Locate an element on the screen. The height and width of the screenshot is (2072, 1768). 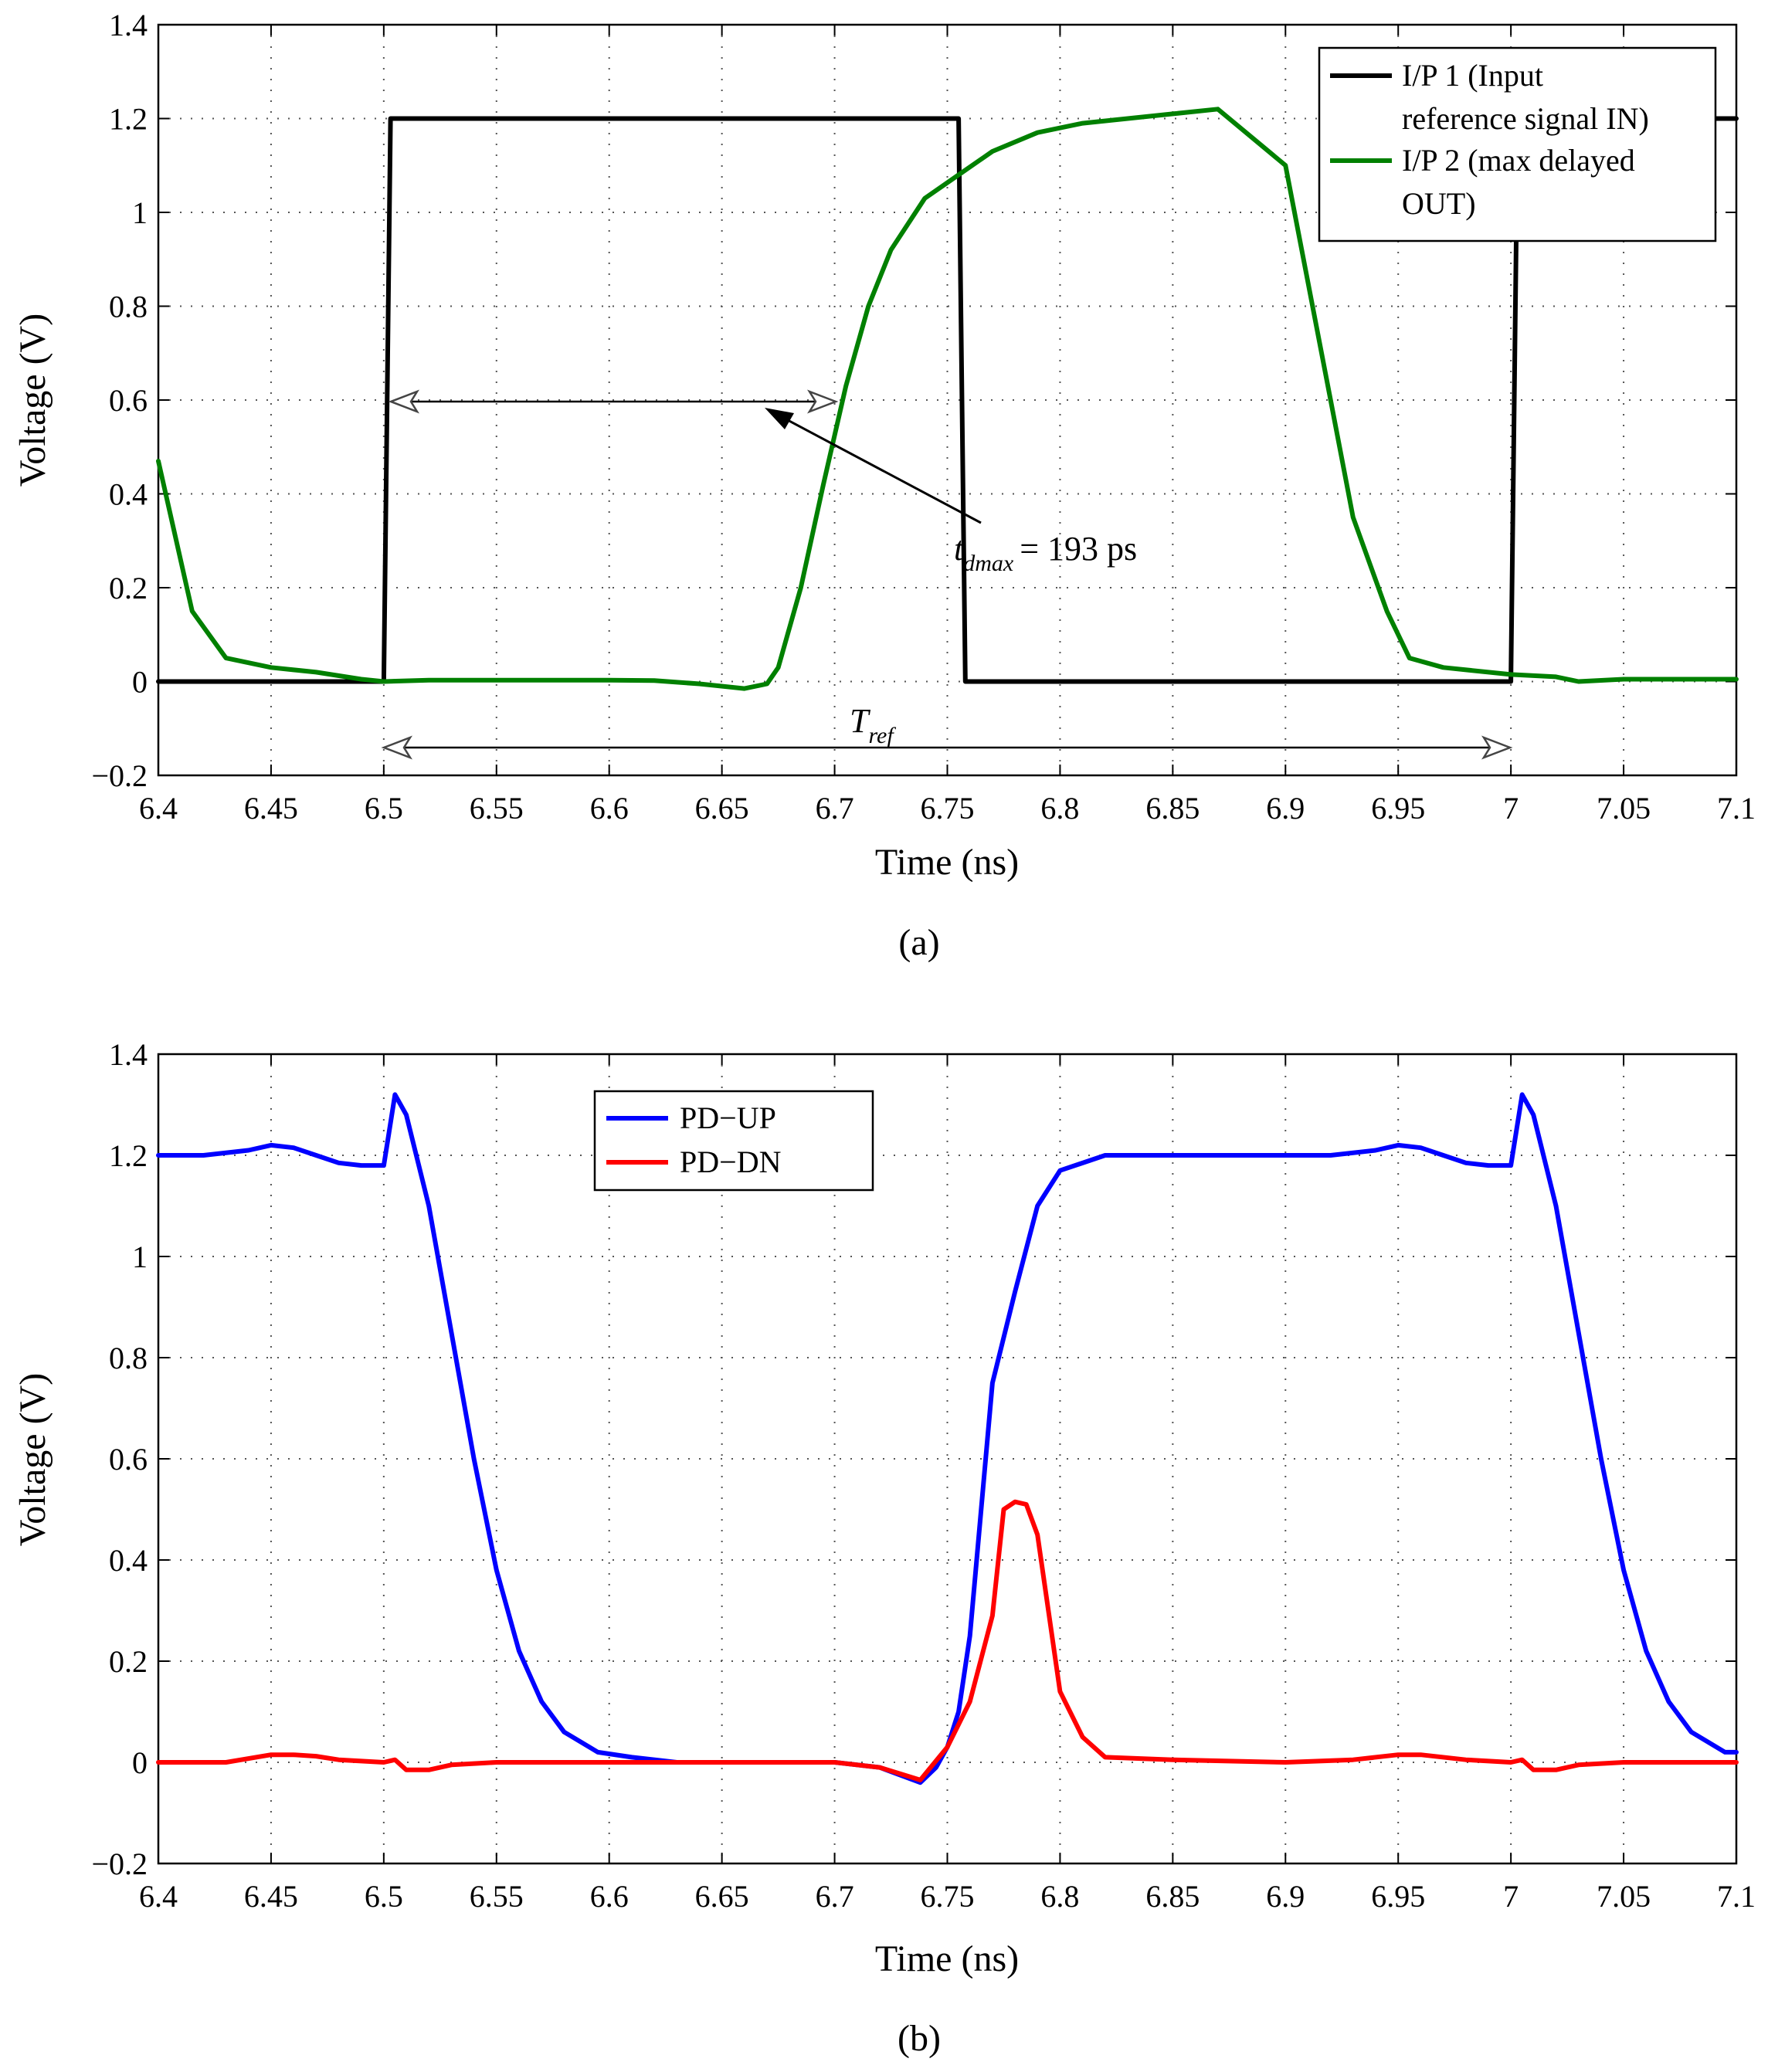
chart-b-legend-box is located at coordinates (734, 1141).